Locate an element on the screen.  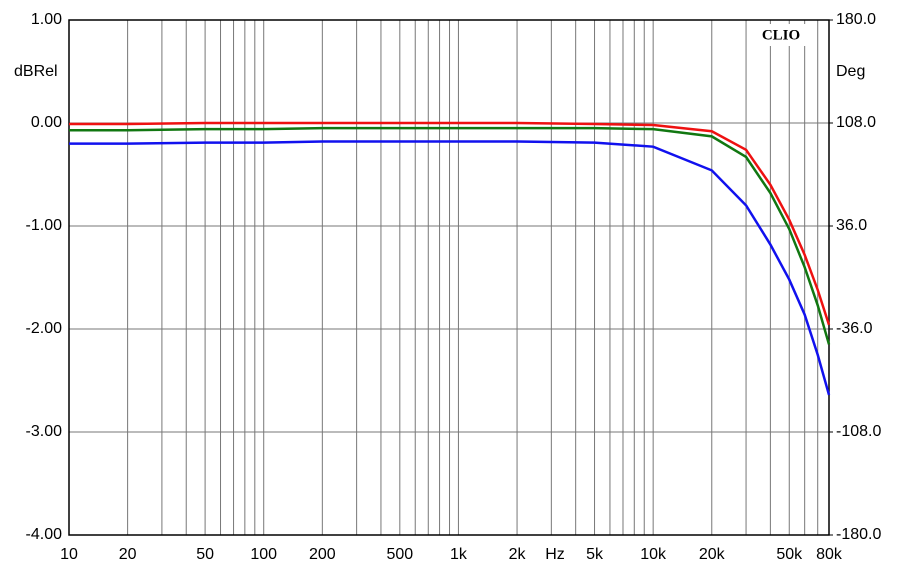
y-tick-label: 0.00 is located at coordinates (46, 122).